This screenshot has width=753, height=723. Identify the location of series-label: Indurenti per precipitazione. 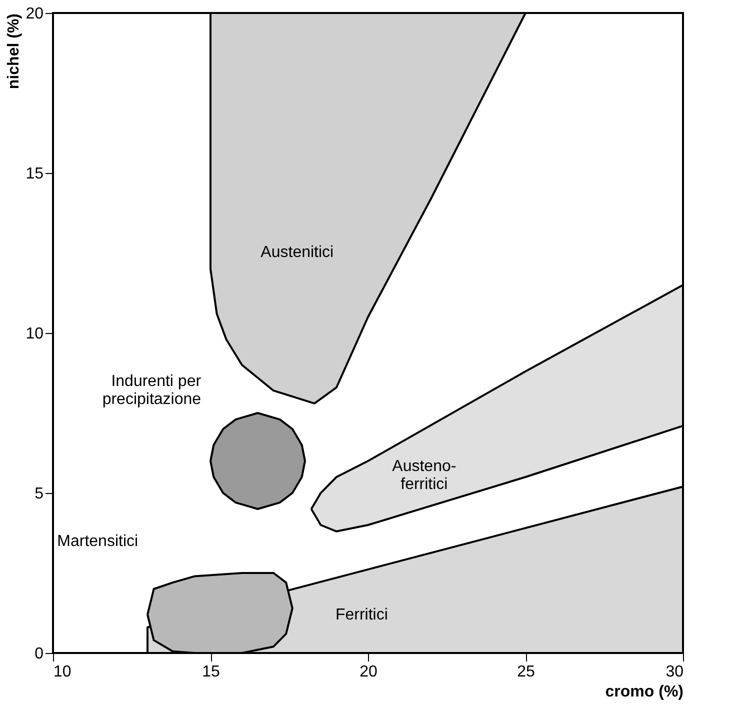
(152, 390).